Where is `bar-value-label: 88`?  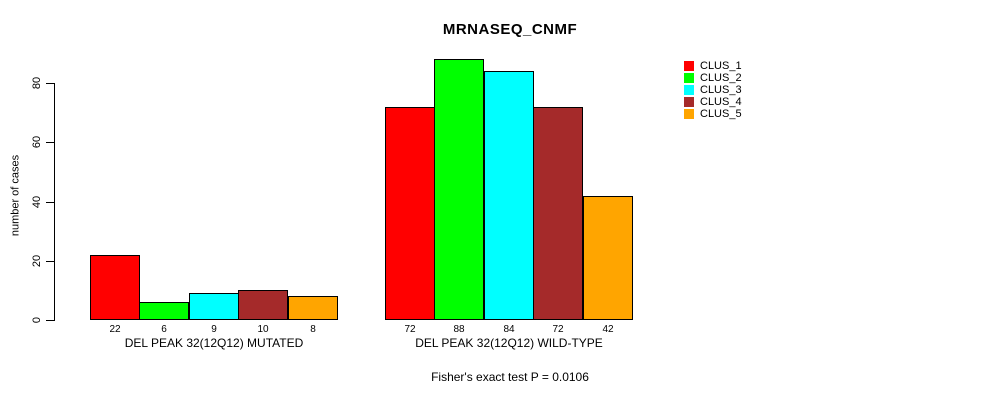 bar-value-label: 88 is located at coordinates (459, 329).